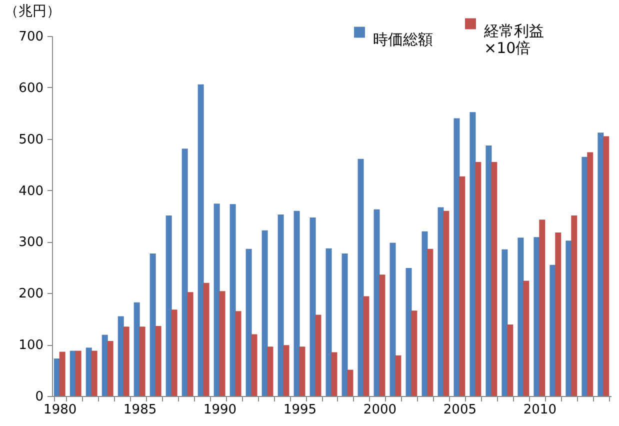 The height and width of the screenshot is (426, 619). Describe the element at coordinates (32, 12) in the screenshot. I see `y-axis-title: （兆円）` at that location.